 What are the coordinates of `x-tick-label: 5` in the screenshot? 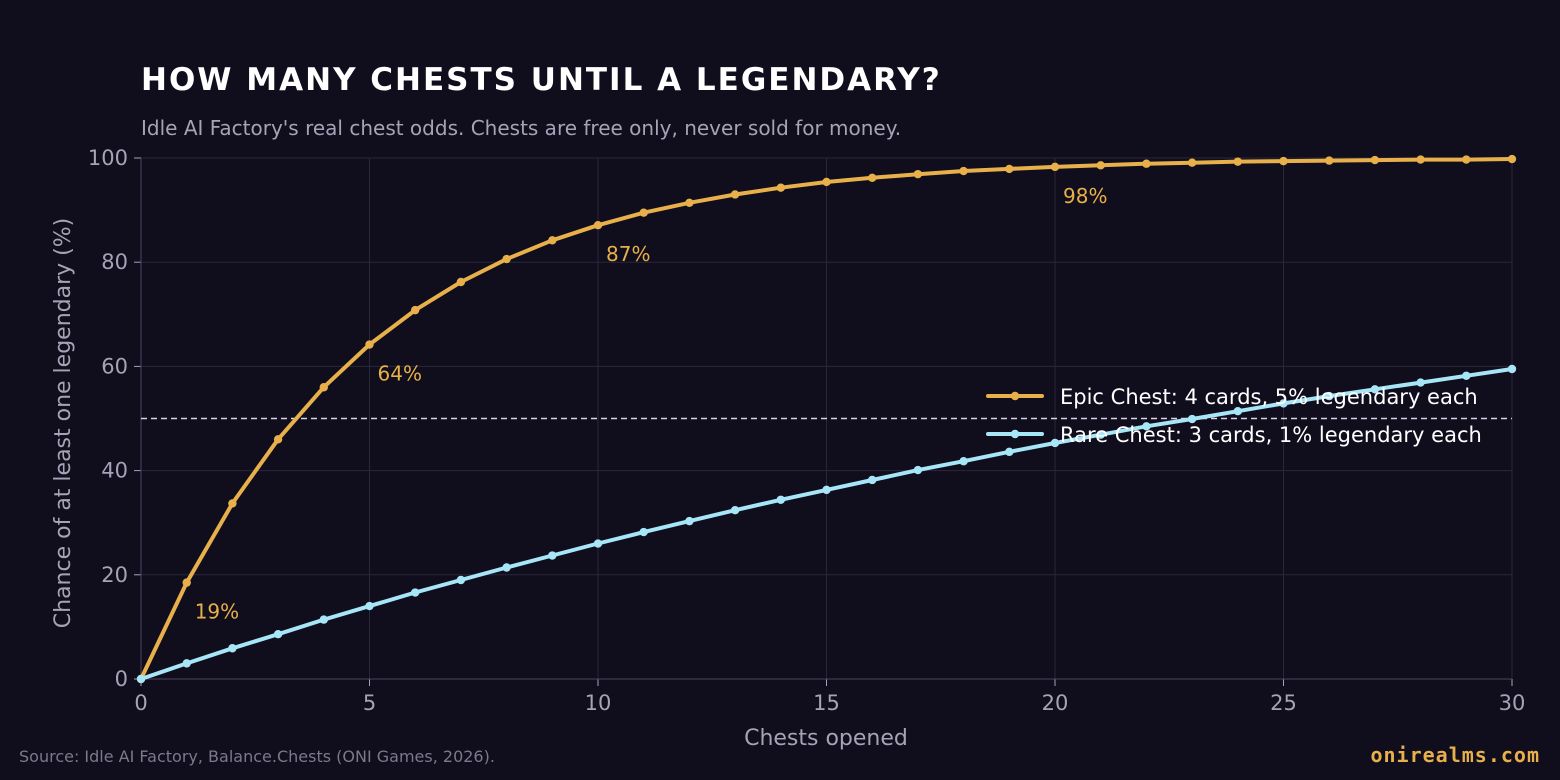 It's located at (369, 703).